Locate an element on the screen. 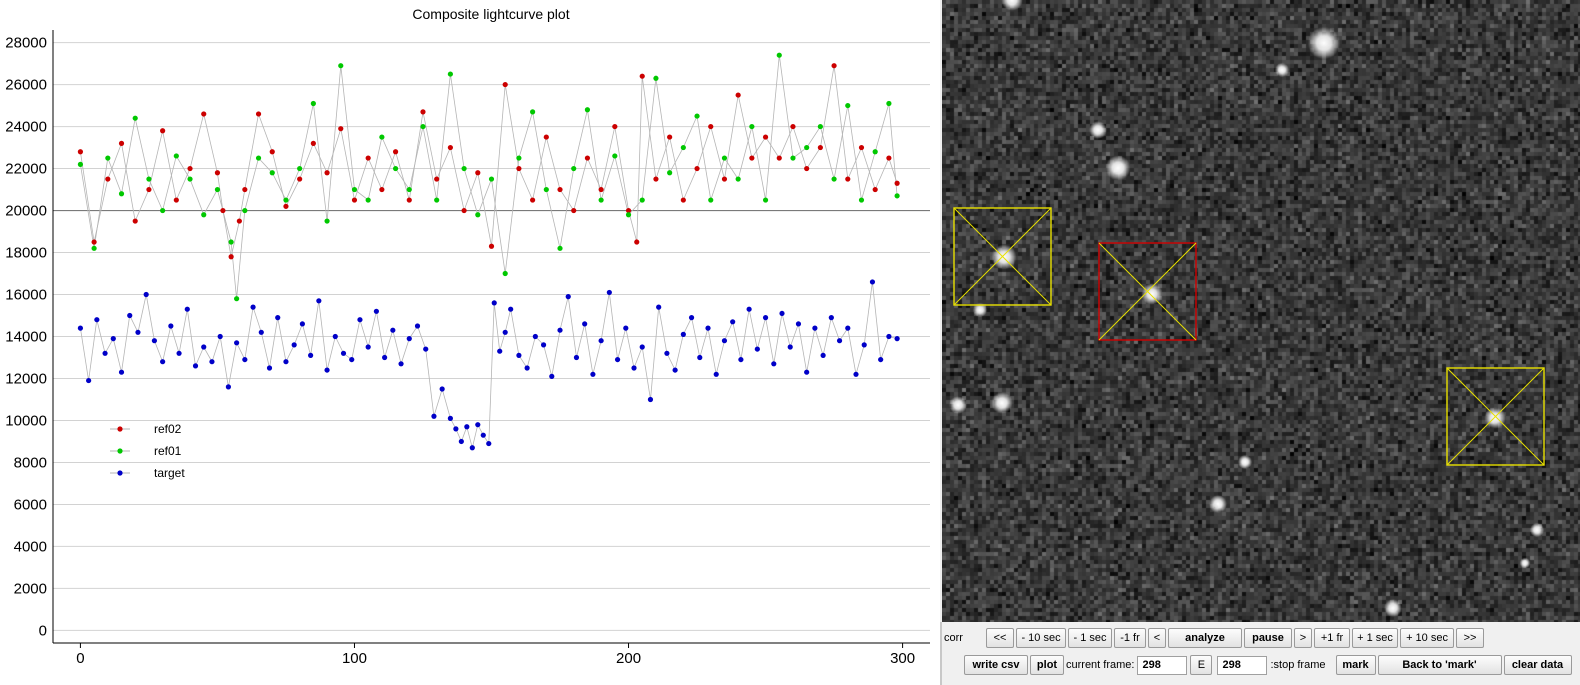  y-tick-label: 22000 is located at coordinates (26, 169).